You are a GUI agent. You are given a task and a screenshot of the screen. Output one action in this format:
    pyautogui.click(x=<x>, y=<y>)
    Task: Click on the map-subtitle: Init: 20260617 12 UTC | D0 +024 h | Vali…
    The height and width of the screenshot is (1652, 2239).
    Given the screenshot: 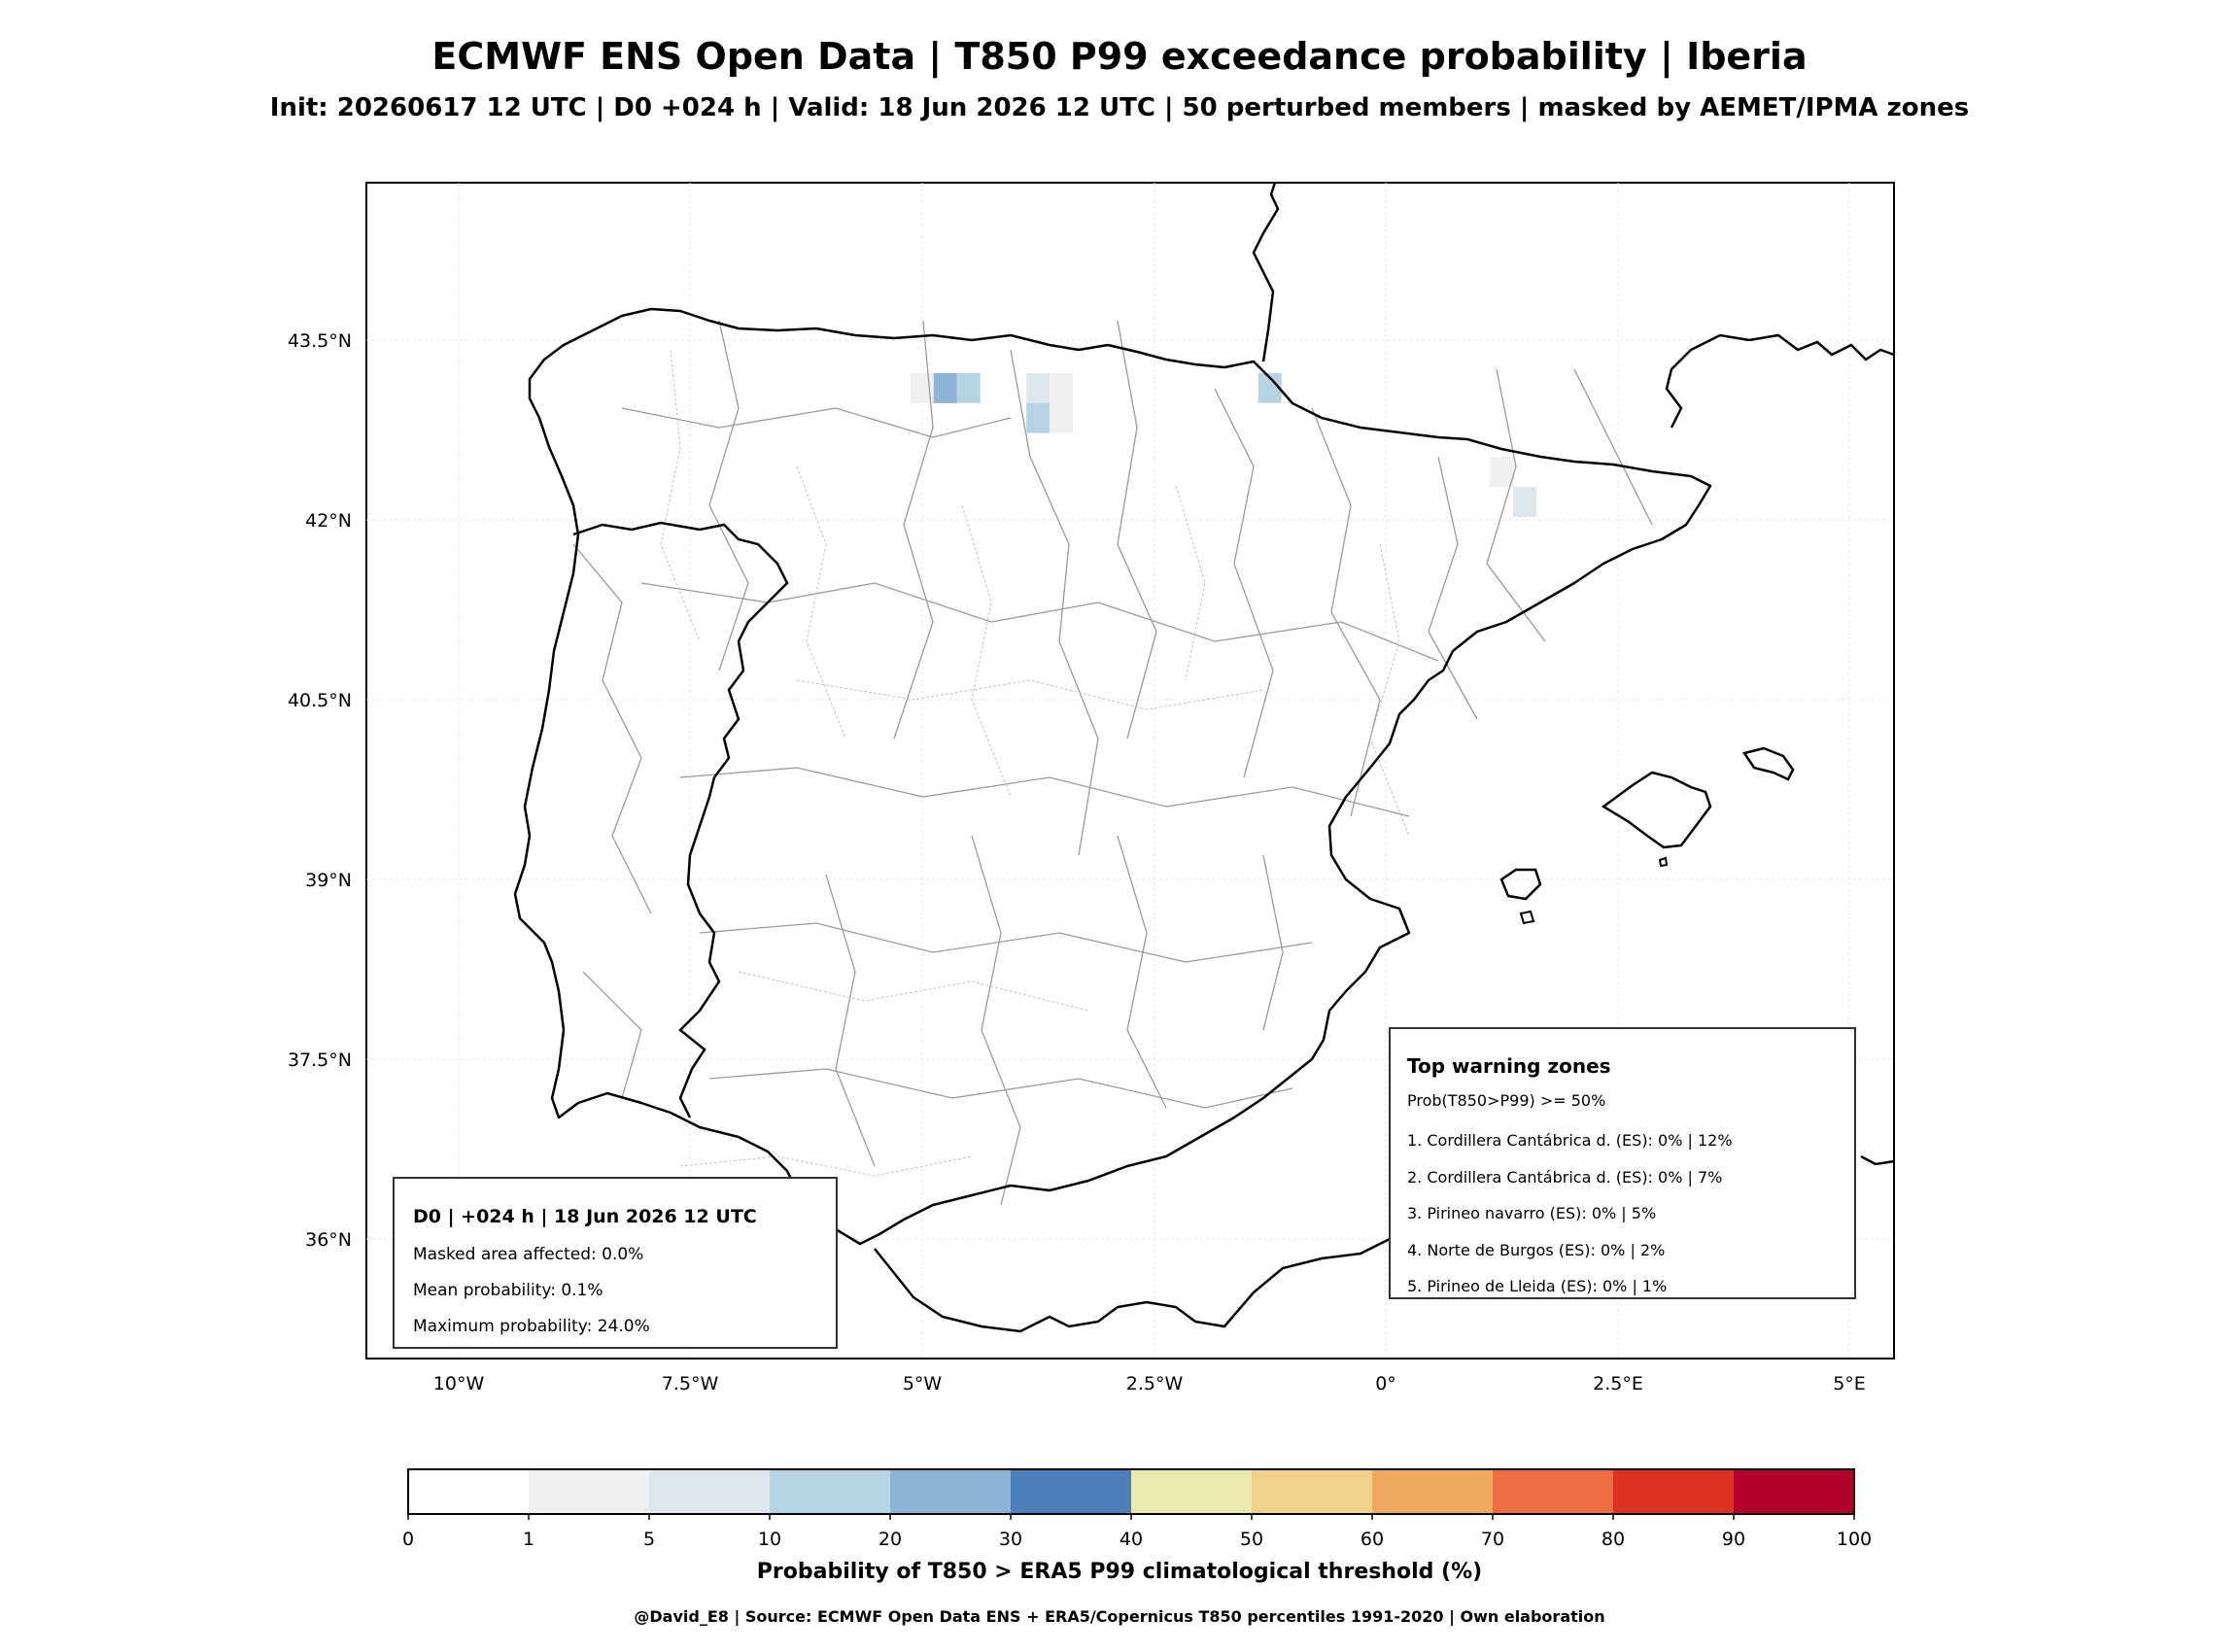 What is the action you would take?
    pyautogui.click(x=1119, y=108)
    